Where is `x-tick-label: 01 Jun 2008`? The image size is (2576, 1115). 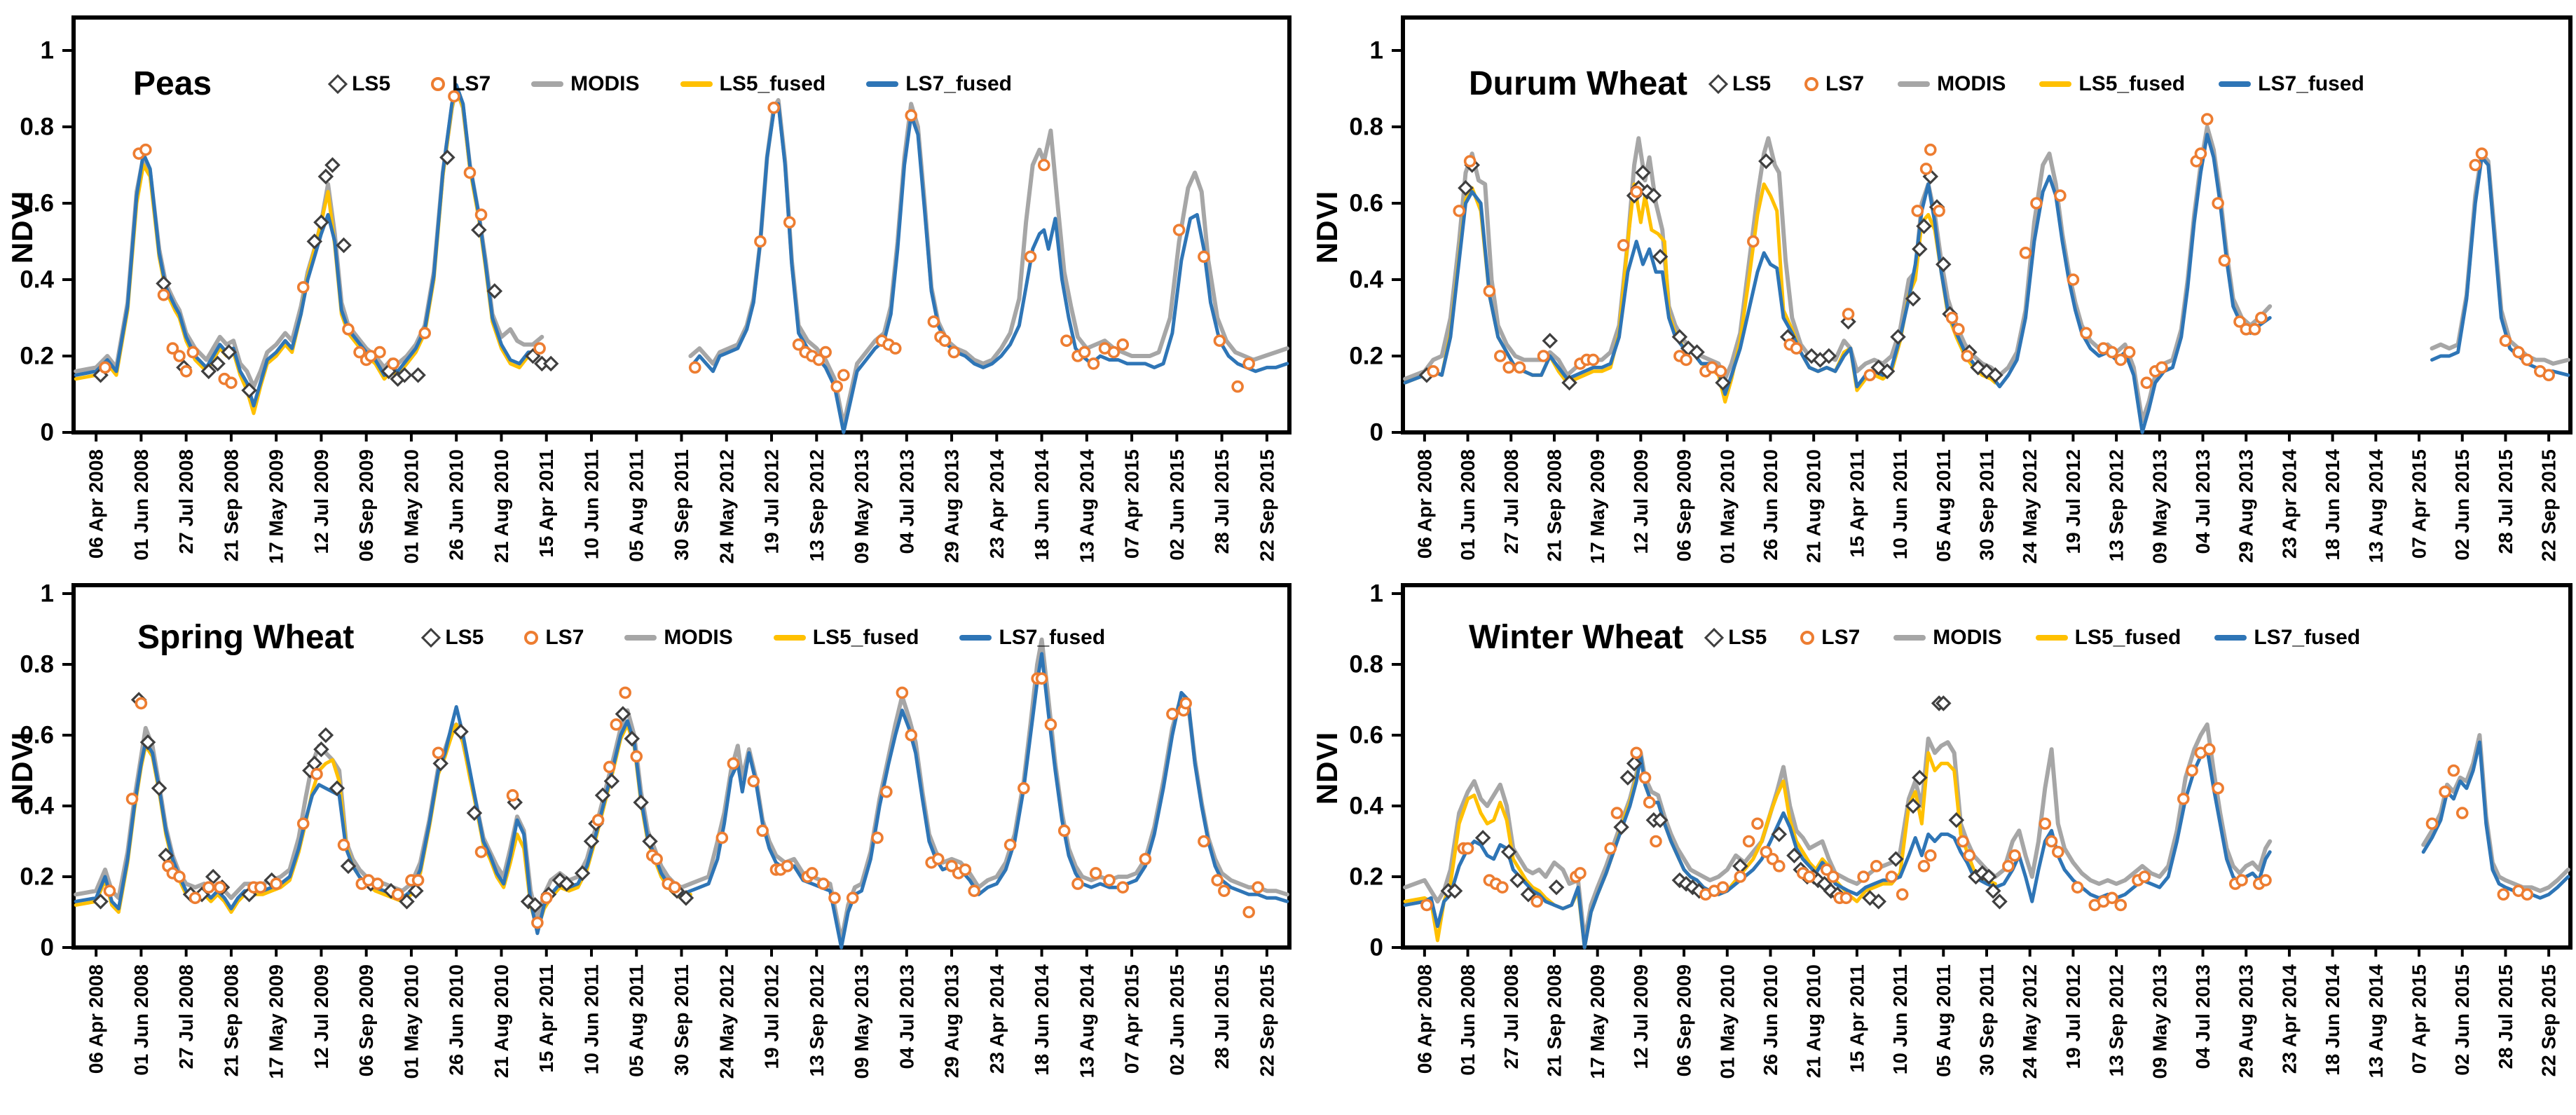 x-tick-label: 01 Jun 2008 is located at coordinates (141, 505).